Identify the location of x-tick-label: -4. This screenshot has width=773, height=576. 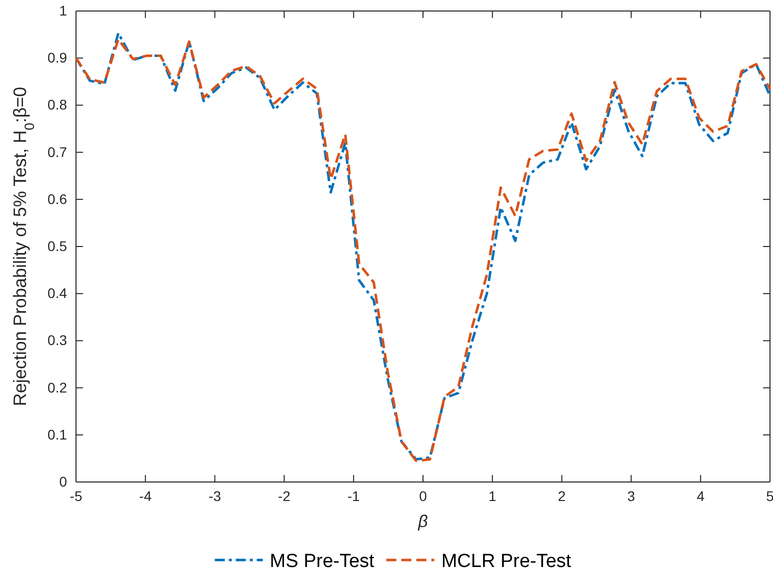
(145, 496).